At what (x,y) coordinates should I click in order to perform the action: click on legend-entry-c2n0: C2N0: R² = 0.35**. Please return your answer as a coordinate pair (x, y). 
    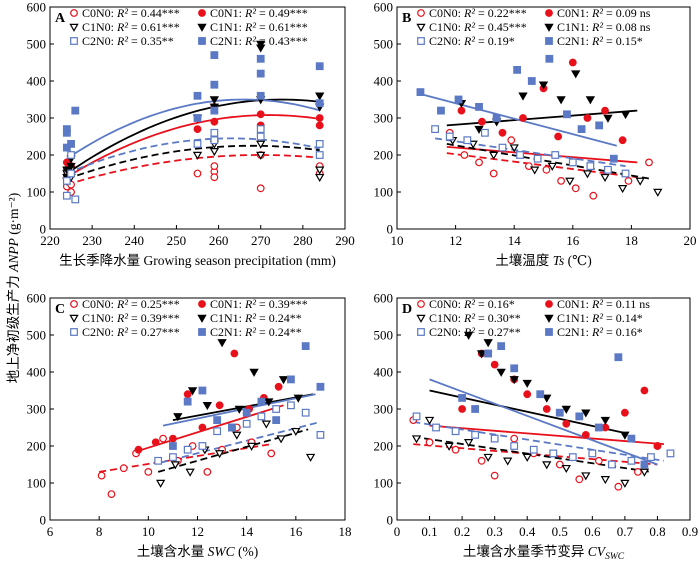
    Looking at the image, I should click on (128, 41).